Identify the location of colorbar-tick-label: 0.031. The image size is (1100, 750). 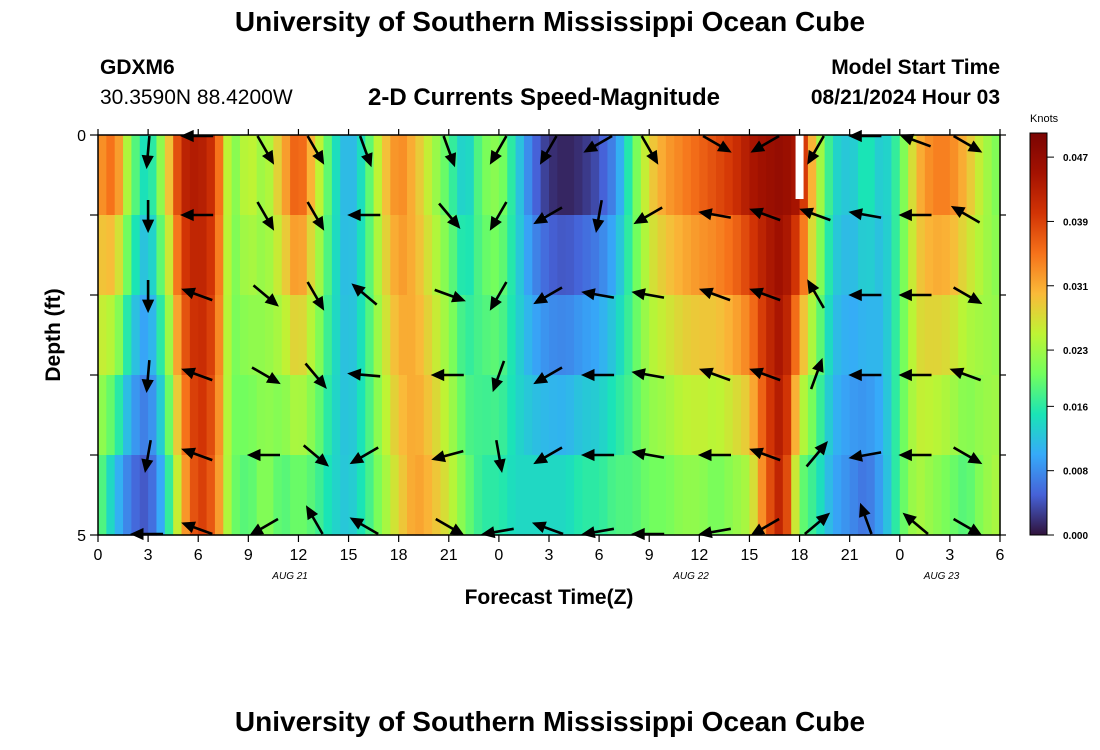
(1075, 287).